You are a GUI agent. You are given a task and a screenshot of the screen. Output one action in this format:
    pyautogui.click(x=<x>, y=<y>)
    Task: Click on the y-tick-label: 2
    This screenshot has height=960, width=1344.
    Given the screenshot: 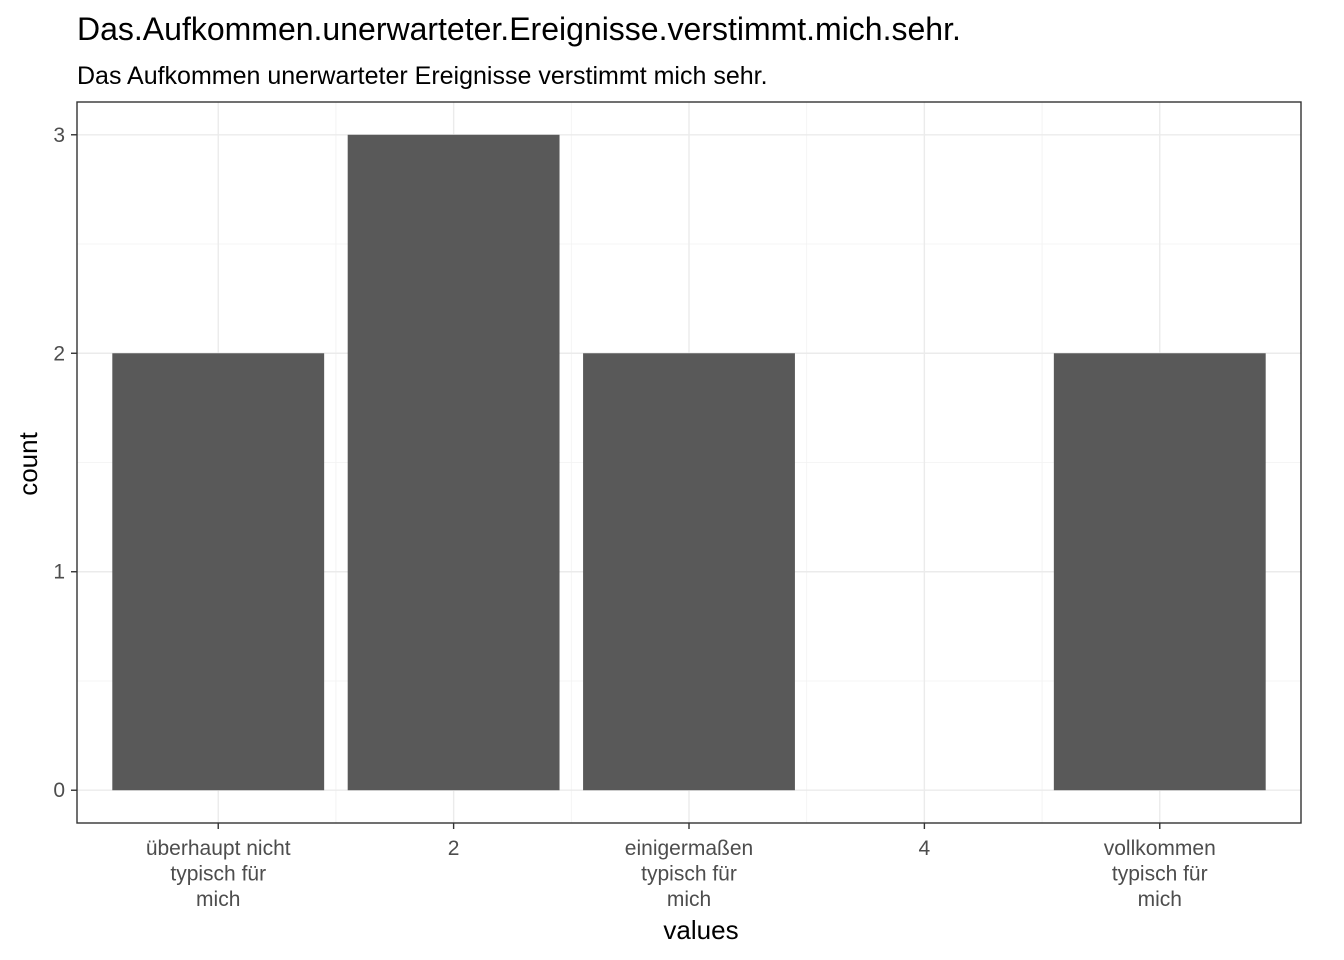 What is the action you would take?
    pyautogui.click(x=59, y=353)
    